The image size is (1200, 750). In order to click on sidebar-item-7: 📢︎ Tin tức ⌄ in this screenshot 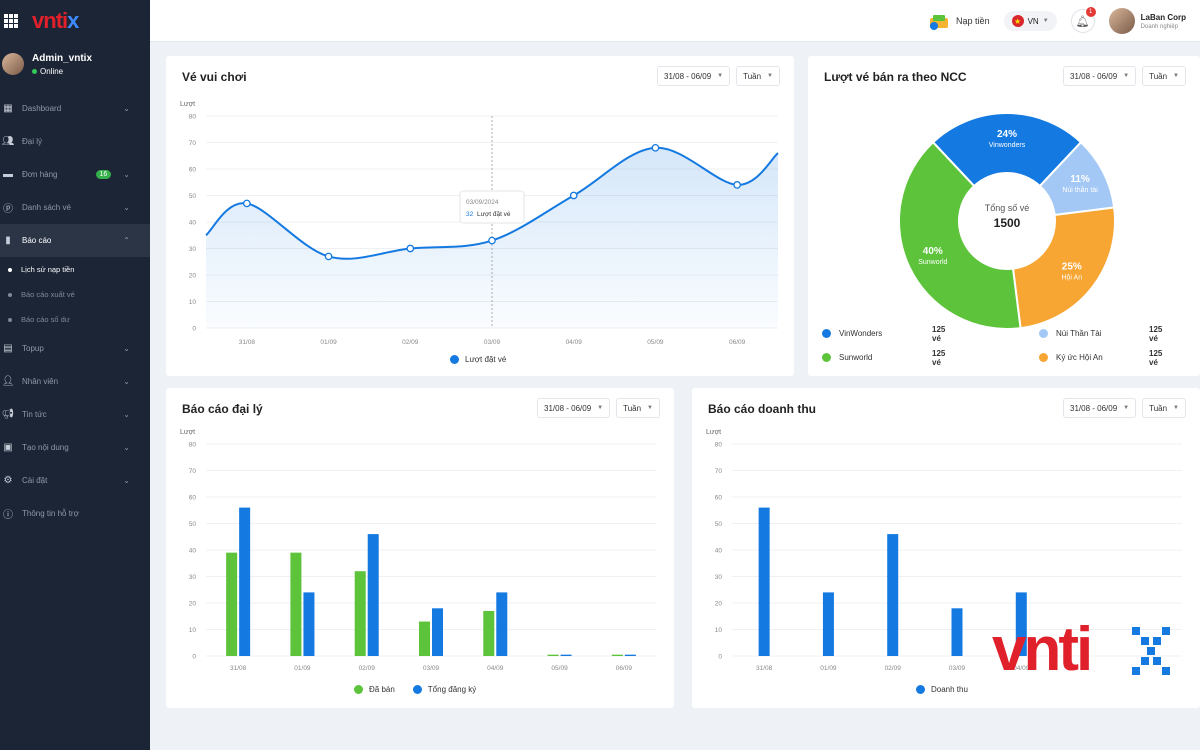, I will do `click(75, 414)`.